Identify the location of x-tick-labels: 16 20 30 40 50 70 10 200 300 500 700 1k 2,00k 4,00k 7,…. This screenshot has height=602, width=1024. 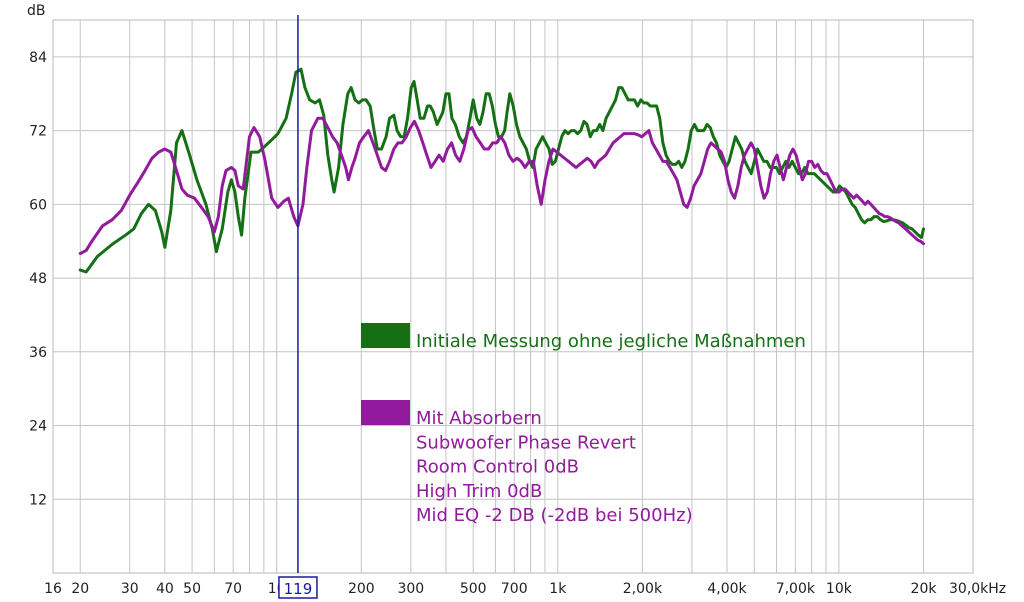
(525, 589).